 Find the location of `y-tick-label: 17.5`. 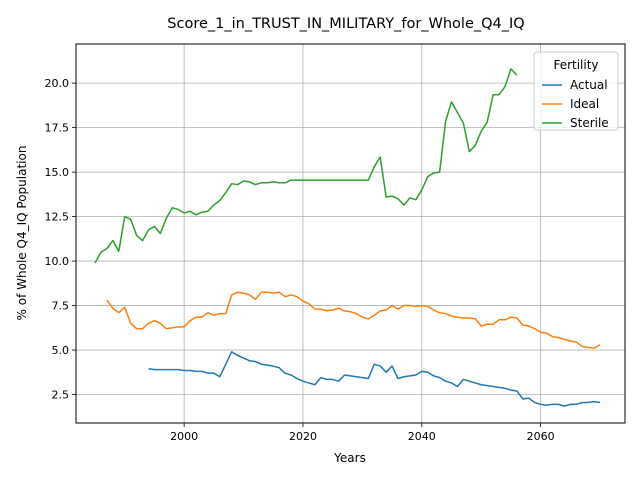

y-tick-label: 17.5 is located at coordinates (57, 128).